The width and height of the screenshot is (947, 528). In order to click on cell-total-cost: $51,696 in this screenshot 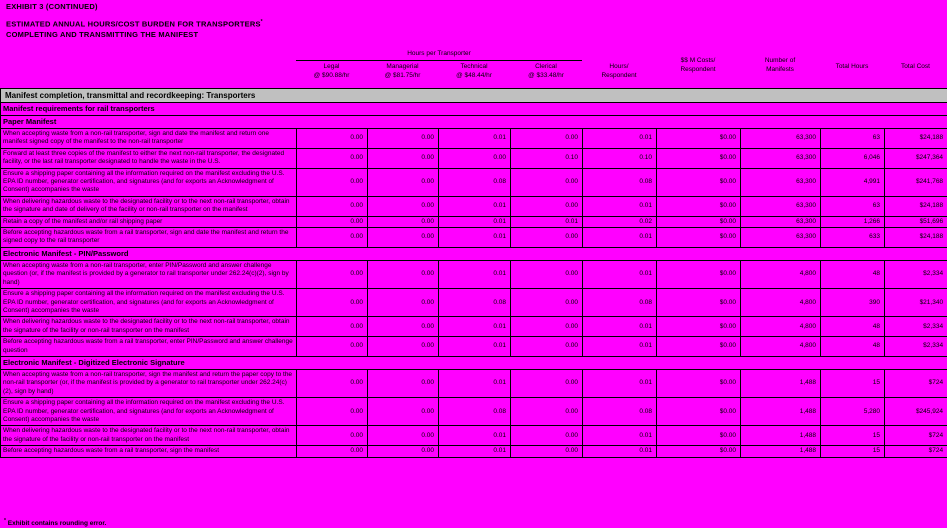, I will do `click(915, 222)`.